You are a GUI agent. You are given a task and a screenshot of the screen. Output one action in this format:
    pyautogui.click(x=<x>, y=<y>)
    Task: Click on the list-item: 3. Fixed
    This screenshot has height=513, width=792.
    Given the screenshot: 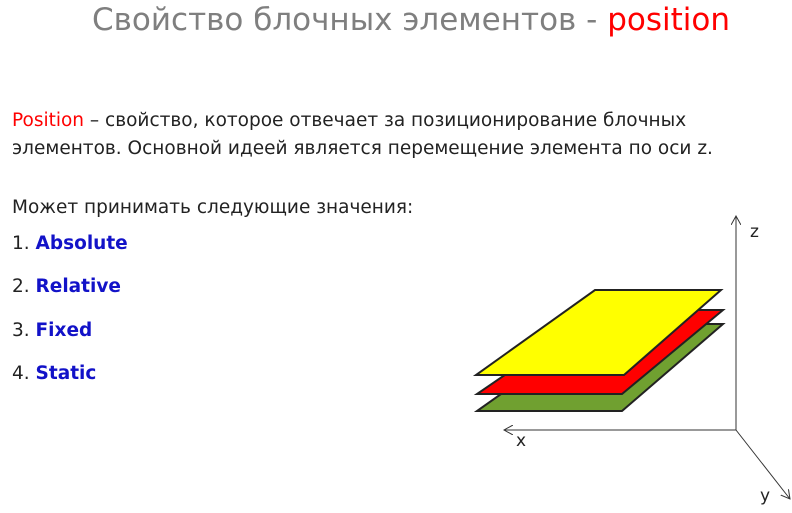 What is the action you would take?
    pyautogui.click(x=70, y=338)
    